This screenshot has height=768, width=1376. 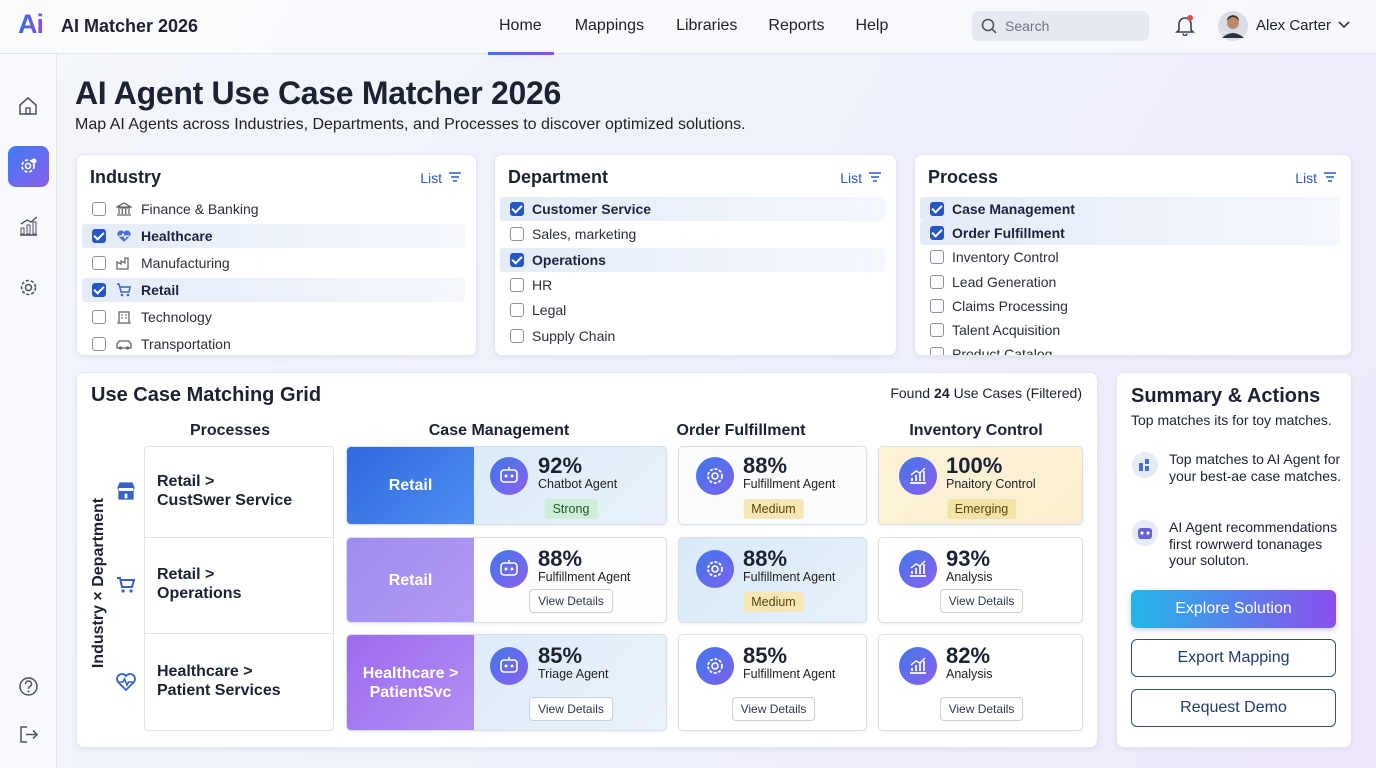 I want to click on option-highlight, so click(x=1130, y=233).